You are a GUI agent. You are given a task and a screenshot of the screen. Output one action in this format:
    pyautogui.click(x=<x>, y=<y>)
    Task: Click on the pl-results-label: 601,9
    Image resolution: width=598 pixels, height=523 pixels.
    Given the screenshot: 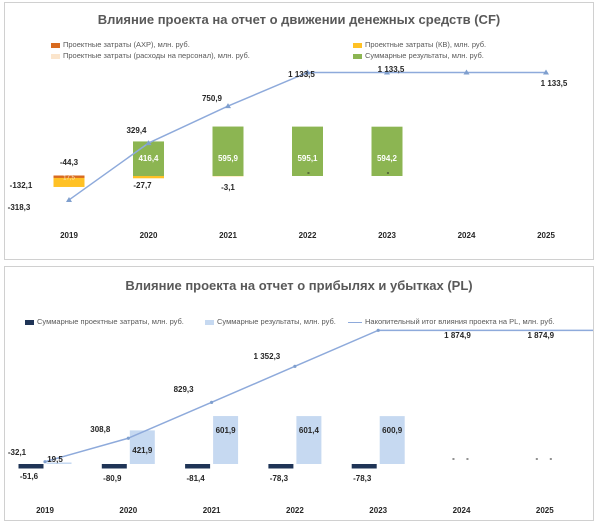 What is the action you would take?
    pyautogui.click(x=226, y=430)
    